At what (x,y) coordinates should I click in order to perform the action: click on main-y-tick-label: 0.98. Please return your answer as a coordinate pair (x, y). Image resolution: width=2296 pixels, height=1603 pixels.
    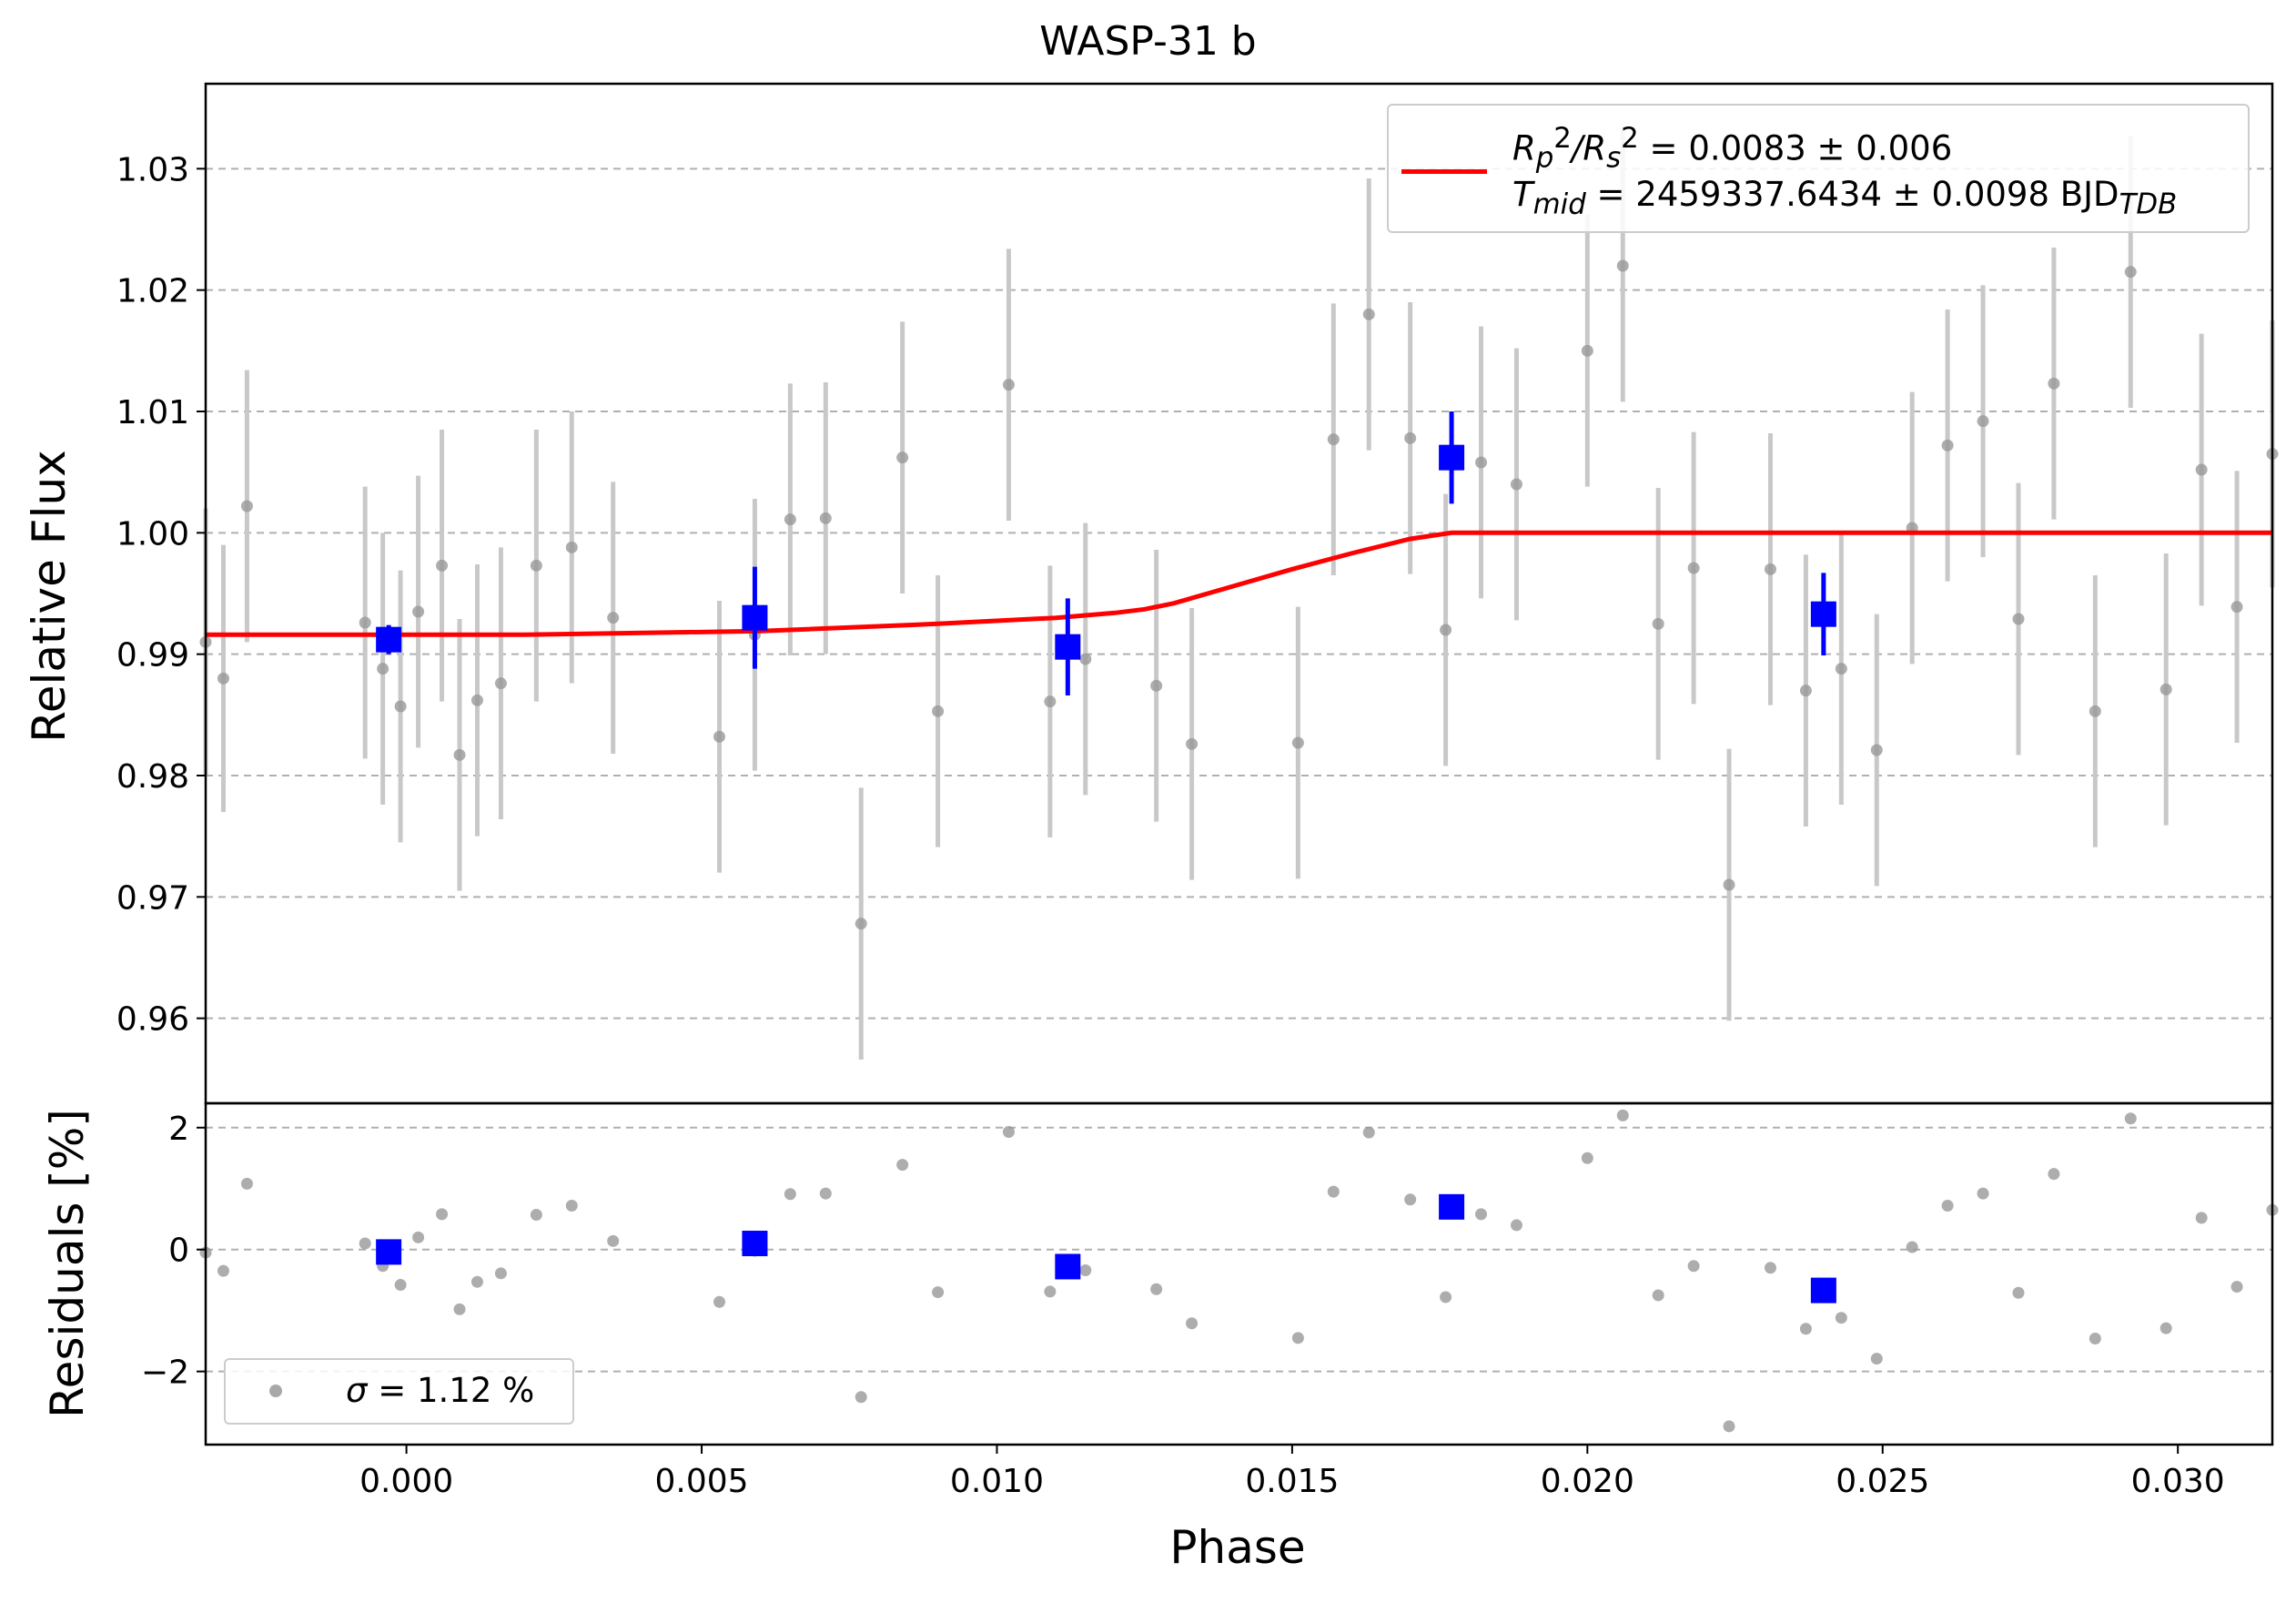
    Looking at the image, I should click on (153, 777).